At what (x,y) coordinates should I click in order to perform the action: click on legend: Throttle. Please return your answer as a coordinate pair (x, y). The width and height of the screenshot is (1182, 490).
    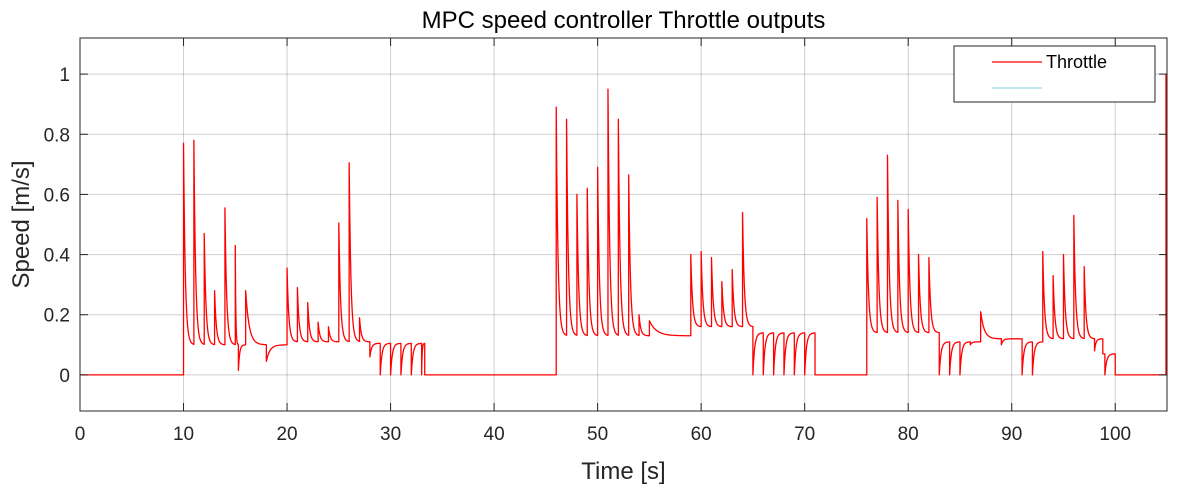
    Looking at the image, I should click on (1054, 74).